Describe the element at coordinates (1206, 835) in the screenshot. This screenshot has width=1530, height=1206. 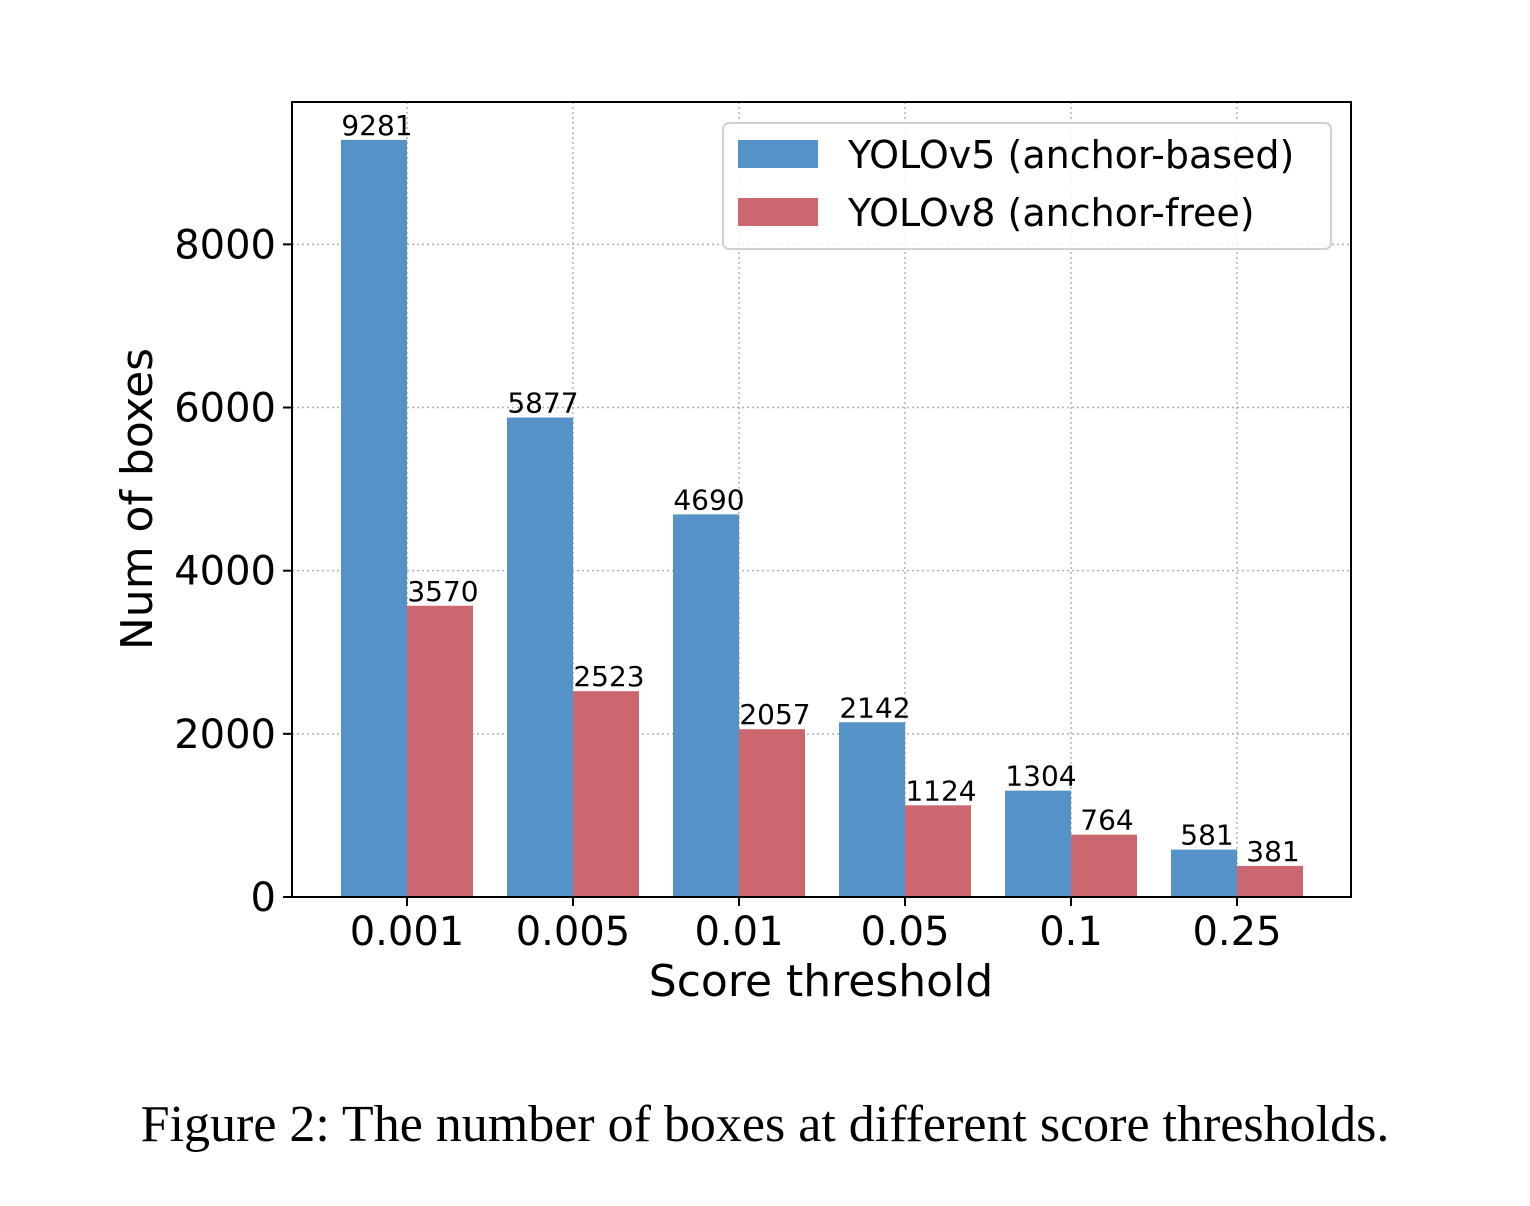
I see `bar-value-label: 581` at that location.